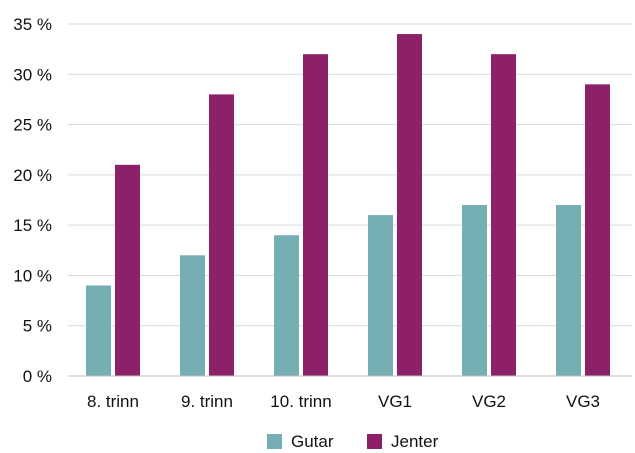  I want to click on x-category-label: VG3, so click(583, 401).